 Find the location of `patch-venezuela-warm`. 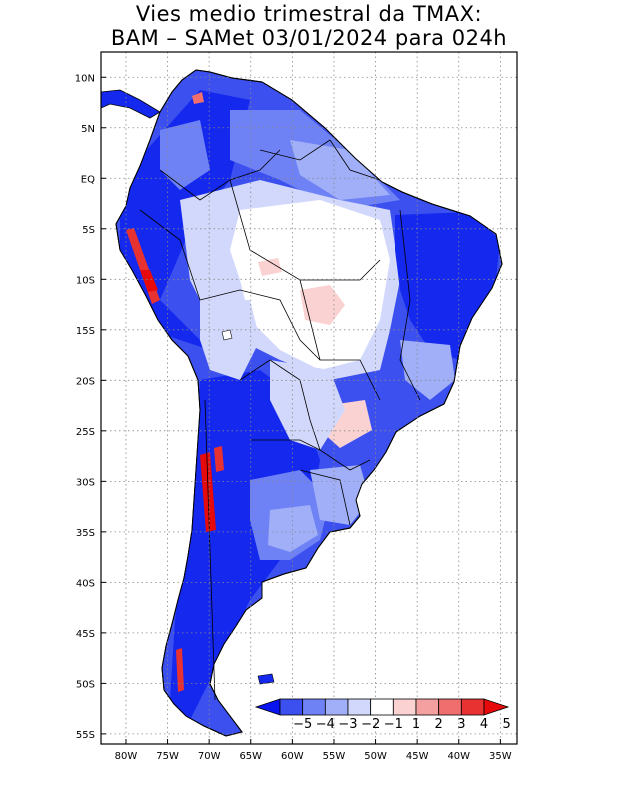

patch-venezuela-warm is located at coordinates (198, 98).